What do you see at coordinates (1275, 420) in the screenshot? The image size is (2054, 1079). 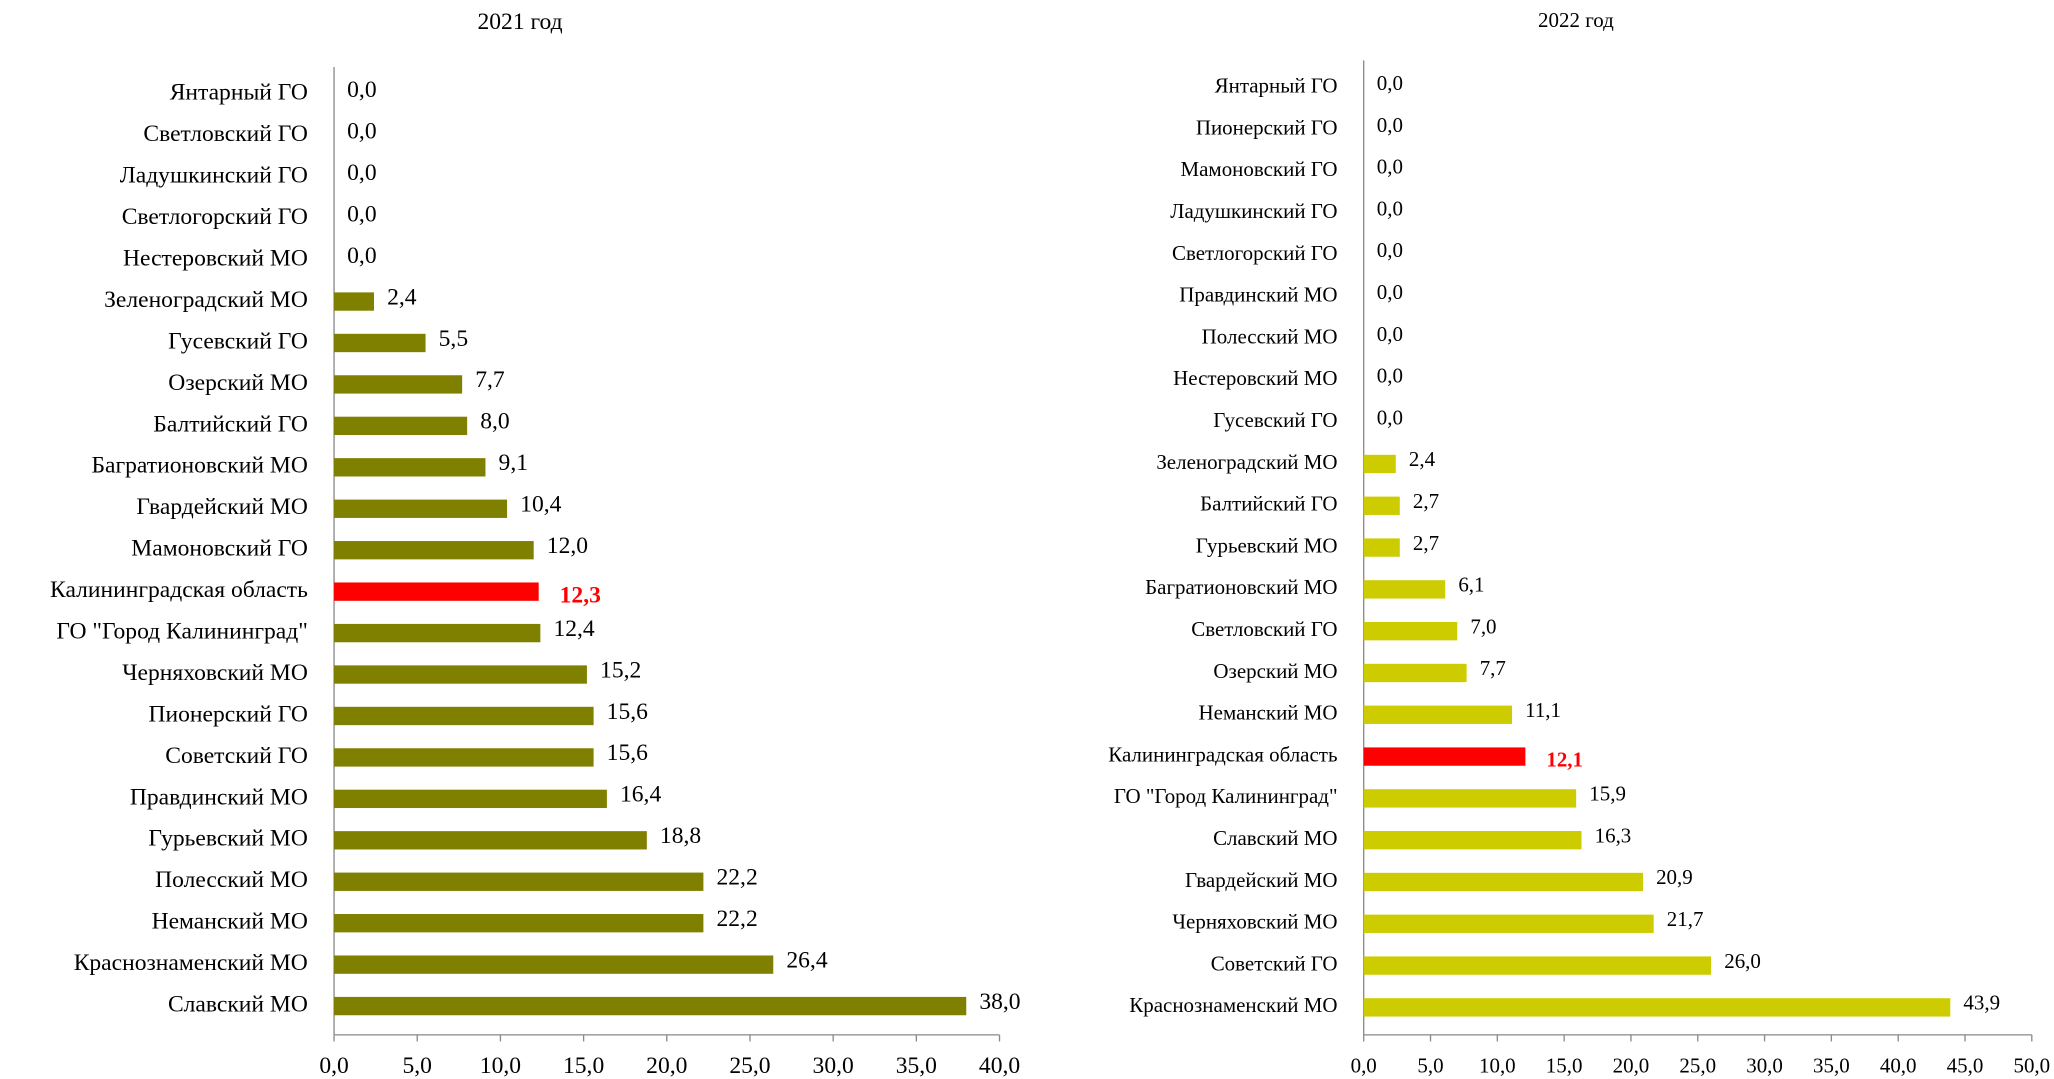 I see `category-label: Гусевский ГО` at bounding box center [1275, 420].